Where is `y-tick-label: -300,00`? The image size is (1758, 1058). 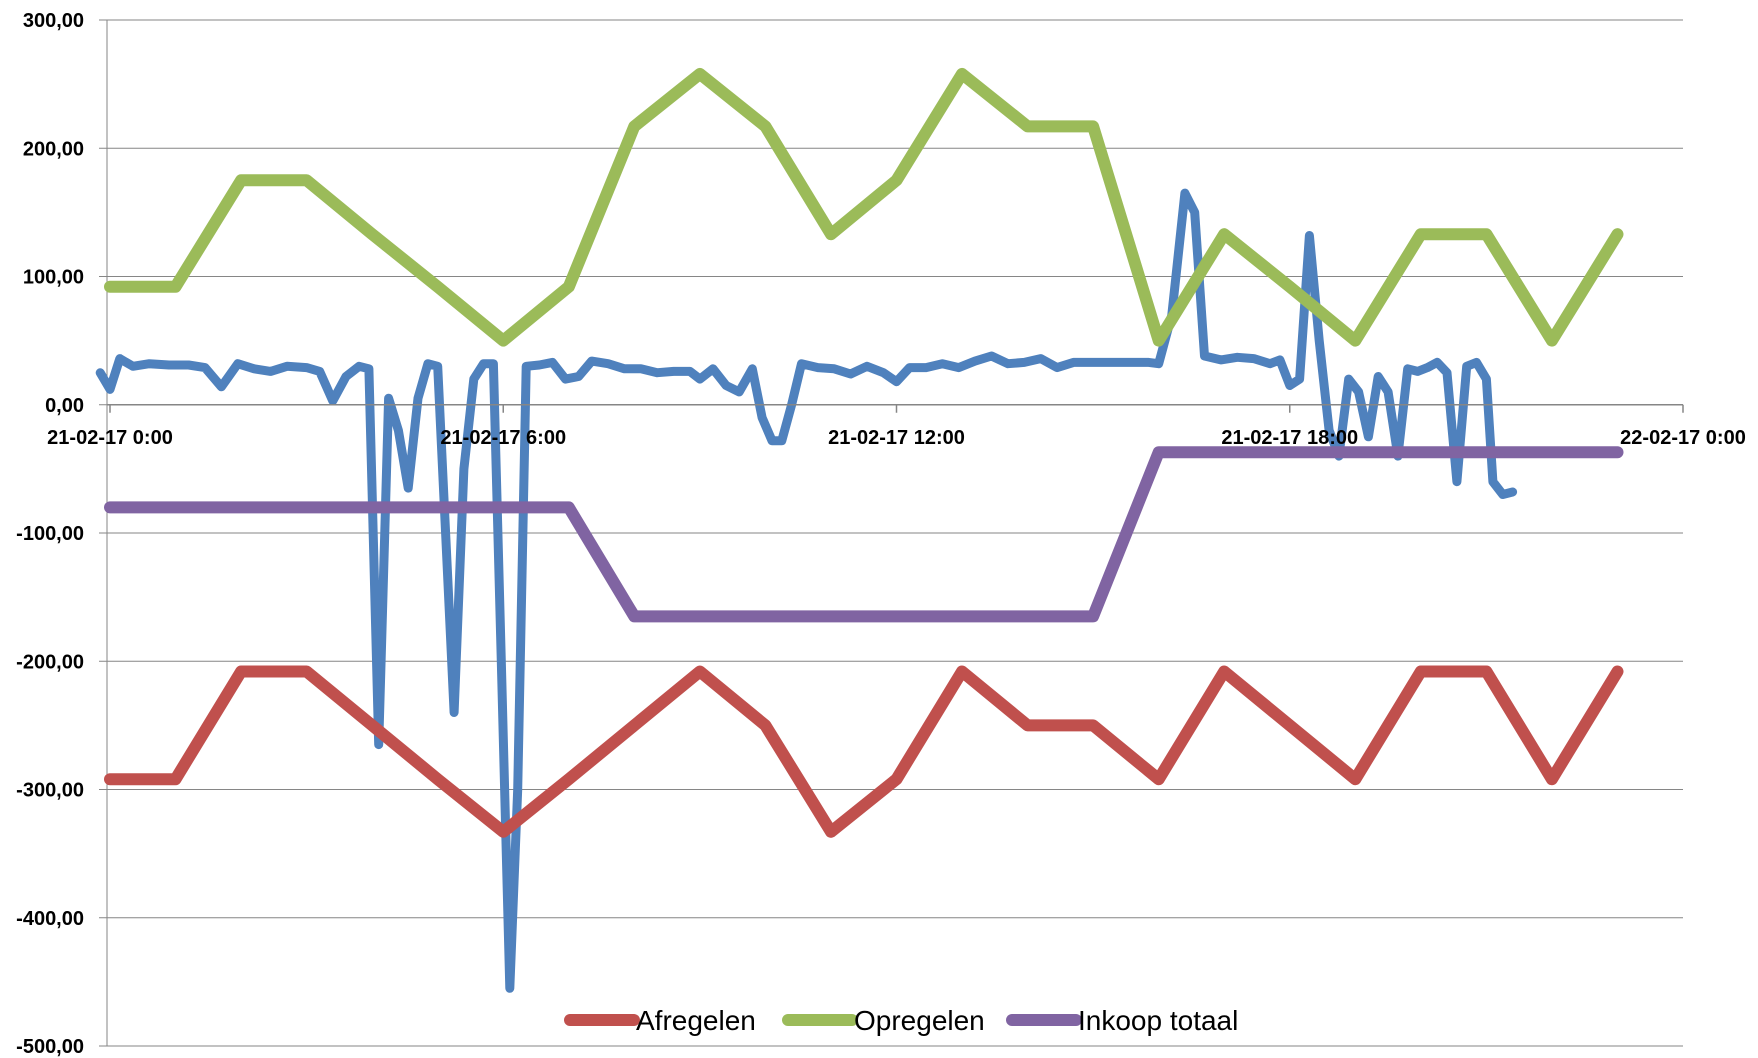 y-tick-label: -300,00 is located at coordinates (50, 791).